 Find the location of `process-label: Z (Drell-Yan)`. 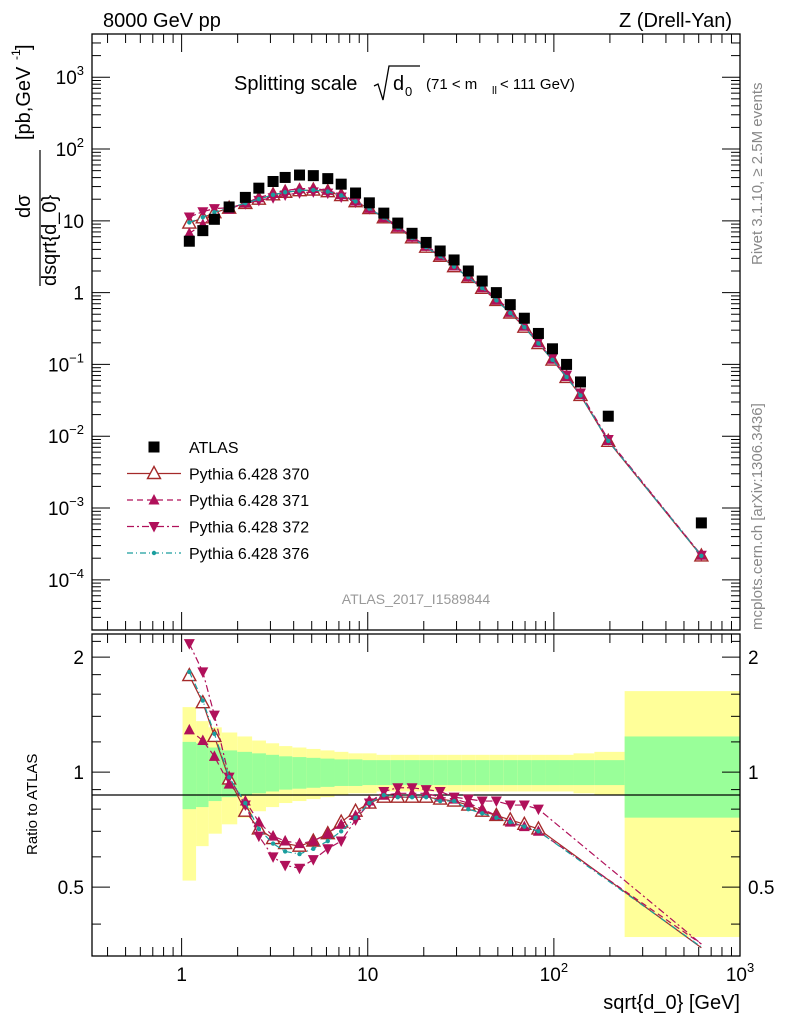

process-label: Z (Drell-Yan) is located at coordinates (675, 21).